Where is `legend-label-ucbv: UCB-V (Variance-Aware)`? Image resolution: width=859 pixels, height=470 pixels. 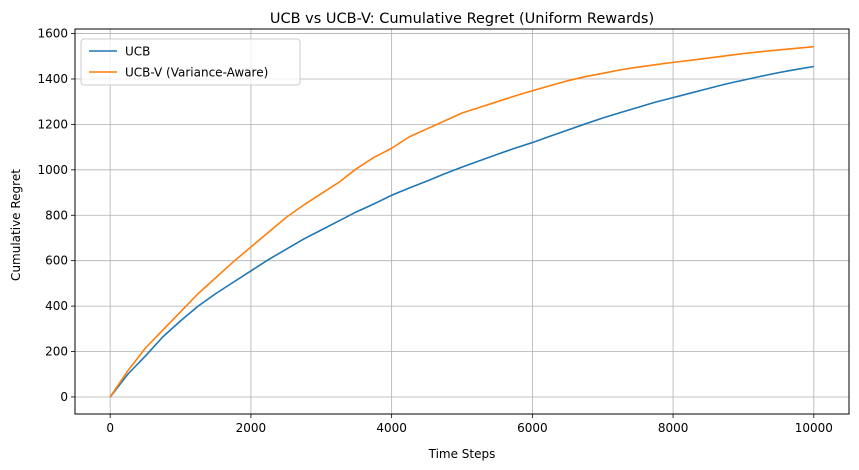 legend-label-ucbv: UCB-V (Variance-Aware) is located at coordinates (196, 73).